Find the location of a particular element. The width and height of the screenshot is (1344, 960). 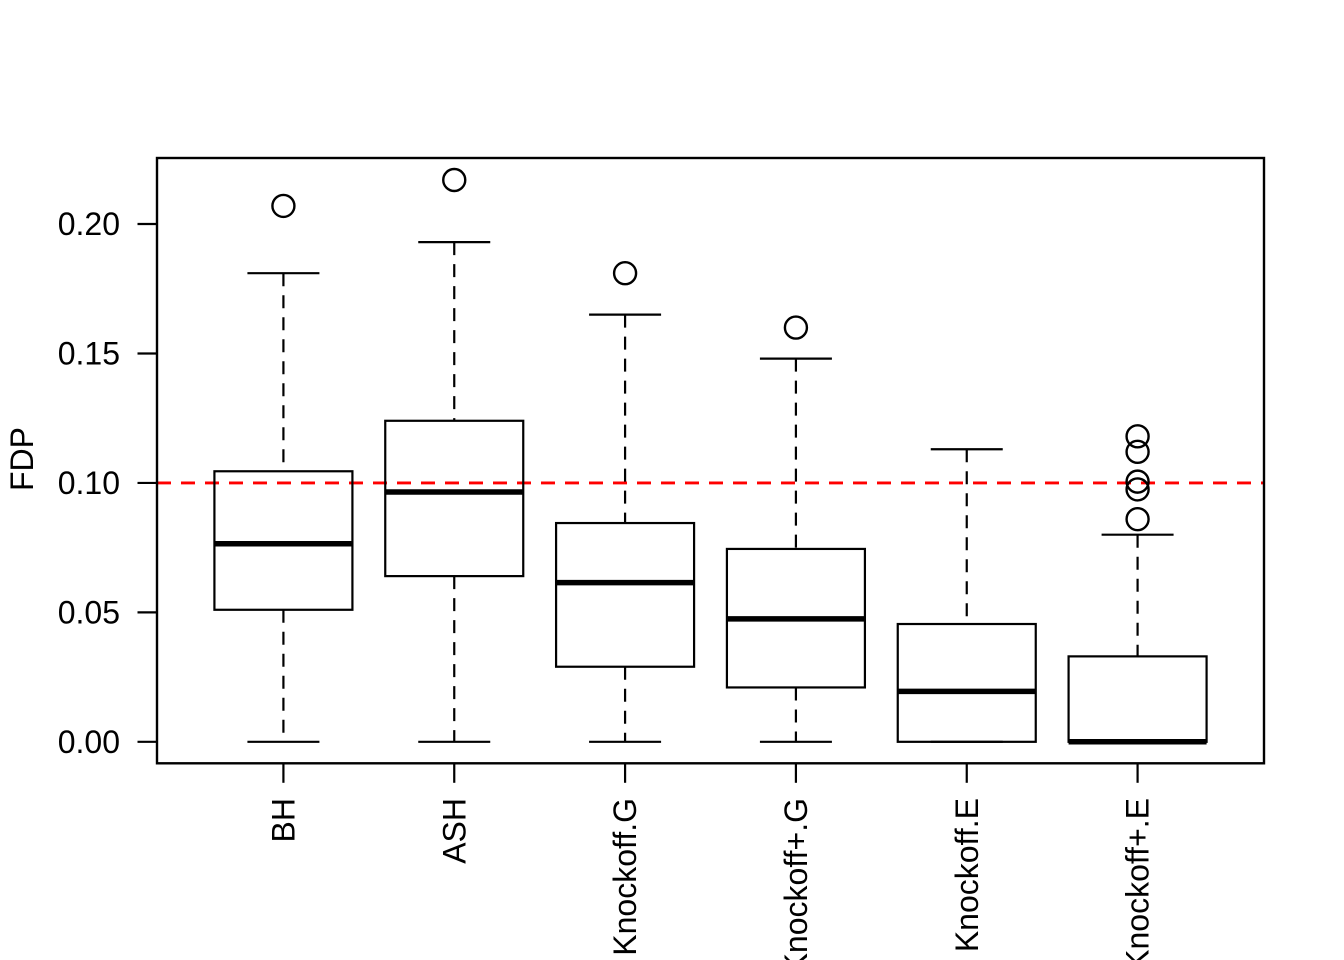

y-axis-title: FDP is located at coordinates (22, 459).